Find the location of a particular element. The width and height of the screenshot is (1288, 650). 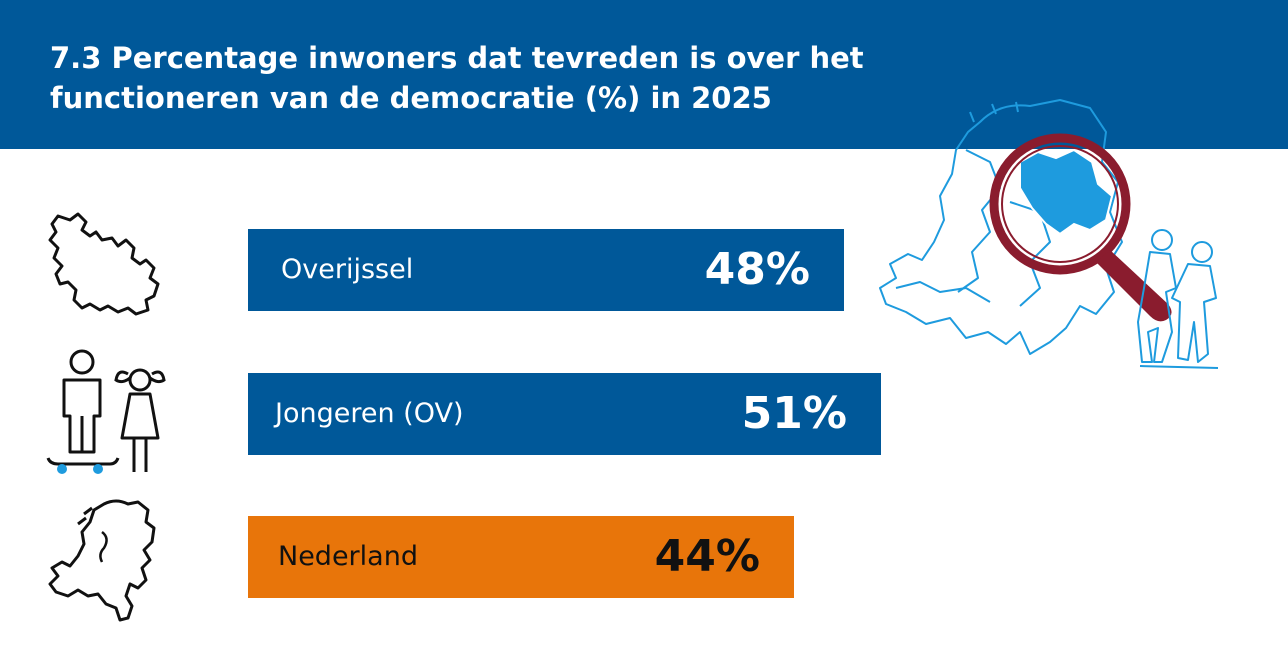

bar-overijssel: Overijssel 48% is located at coordinates (546, 270).